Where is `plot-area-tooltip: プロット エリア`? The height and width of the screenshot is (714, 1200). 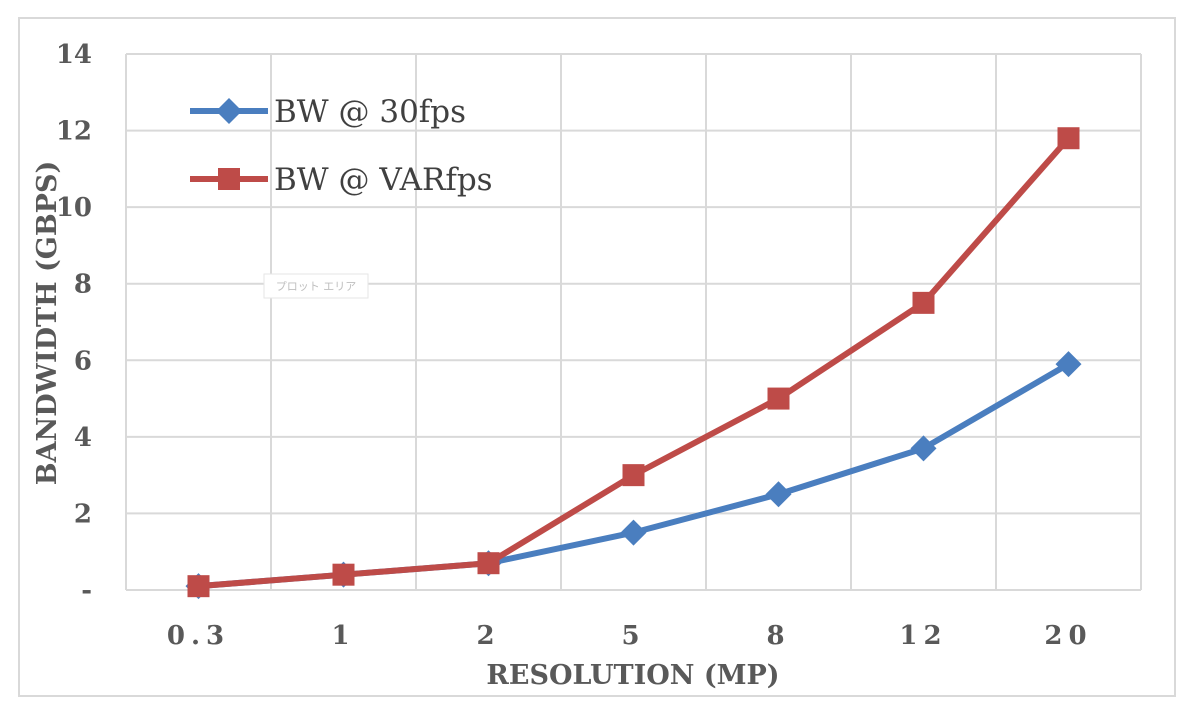
plot-area-tooltip: プロット エリア is located at coordinates (316, 286).